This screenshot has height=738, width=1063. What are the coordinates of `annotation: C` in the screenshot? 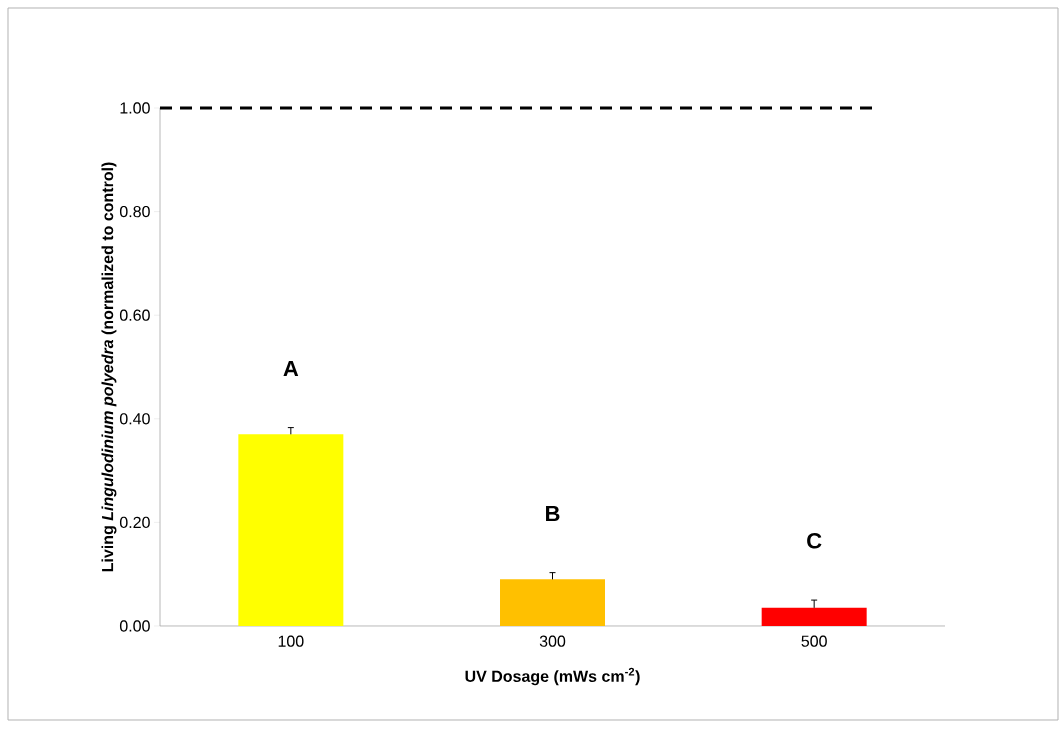 It's located at (814, 540).